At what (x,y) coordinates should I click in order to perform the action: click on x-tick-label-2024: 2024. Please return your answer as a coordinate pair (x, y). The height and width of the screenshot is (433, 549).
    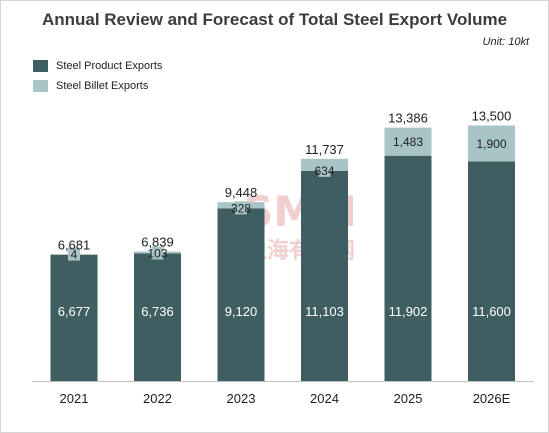
    Looking at the image, I should click on (324, 398).